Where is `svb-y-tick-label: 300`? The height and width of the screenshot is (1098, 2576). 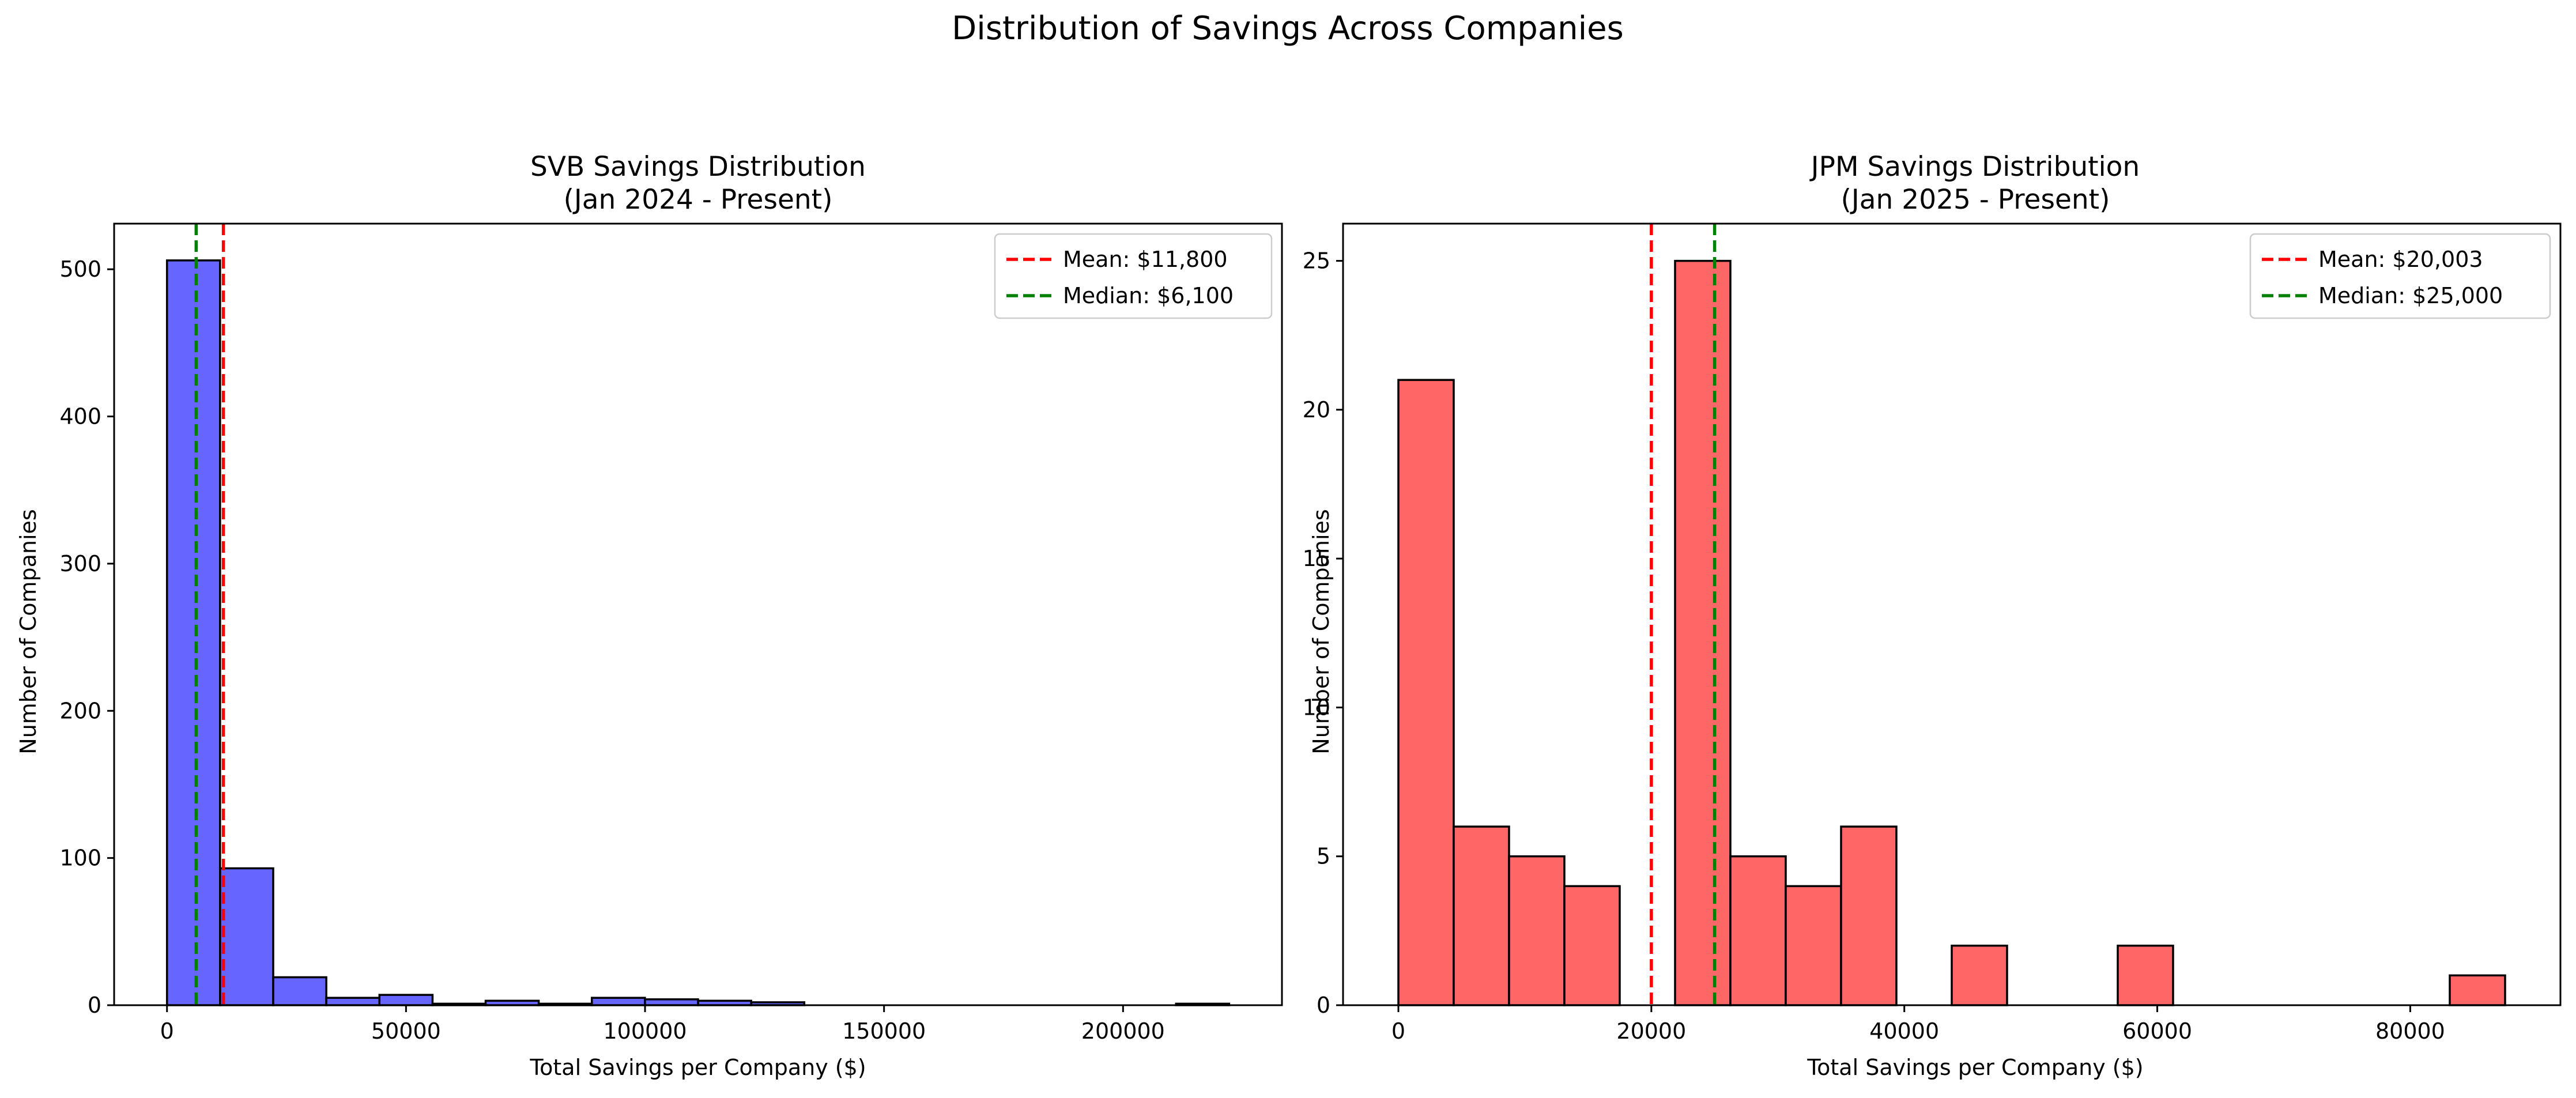 svb-y-tick-label: 300 is located at coordinates (80, 564).